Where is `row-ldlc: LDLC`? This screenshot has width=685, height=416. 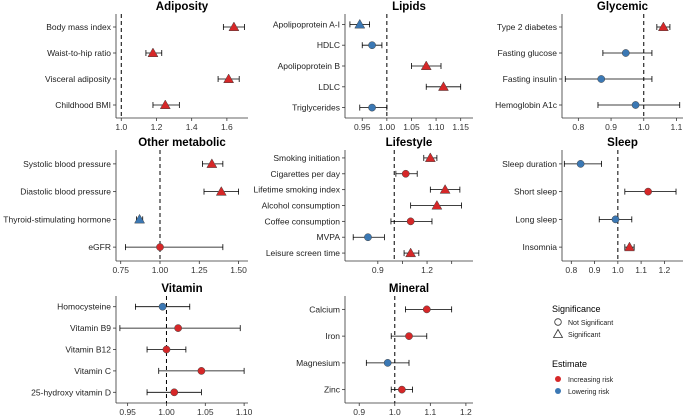
row-ldlc: LDLC is located at coordinates (390, 86).